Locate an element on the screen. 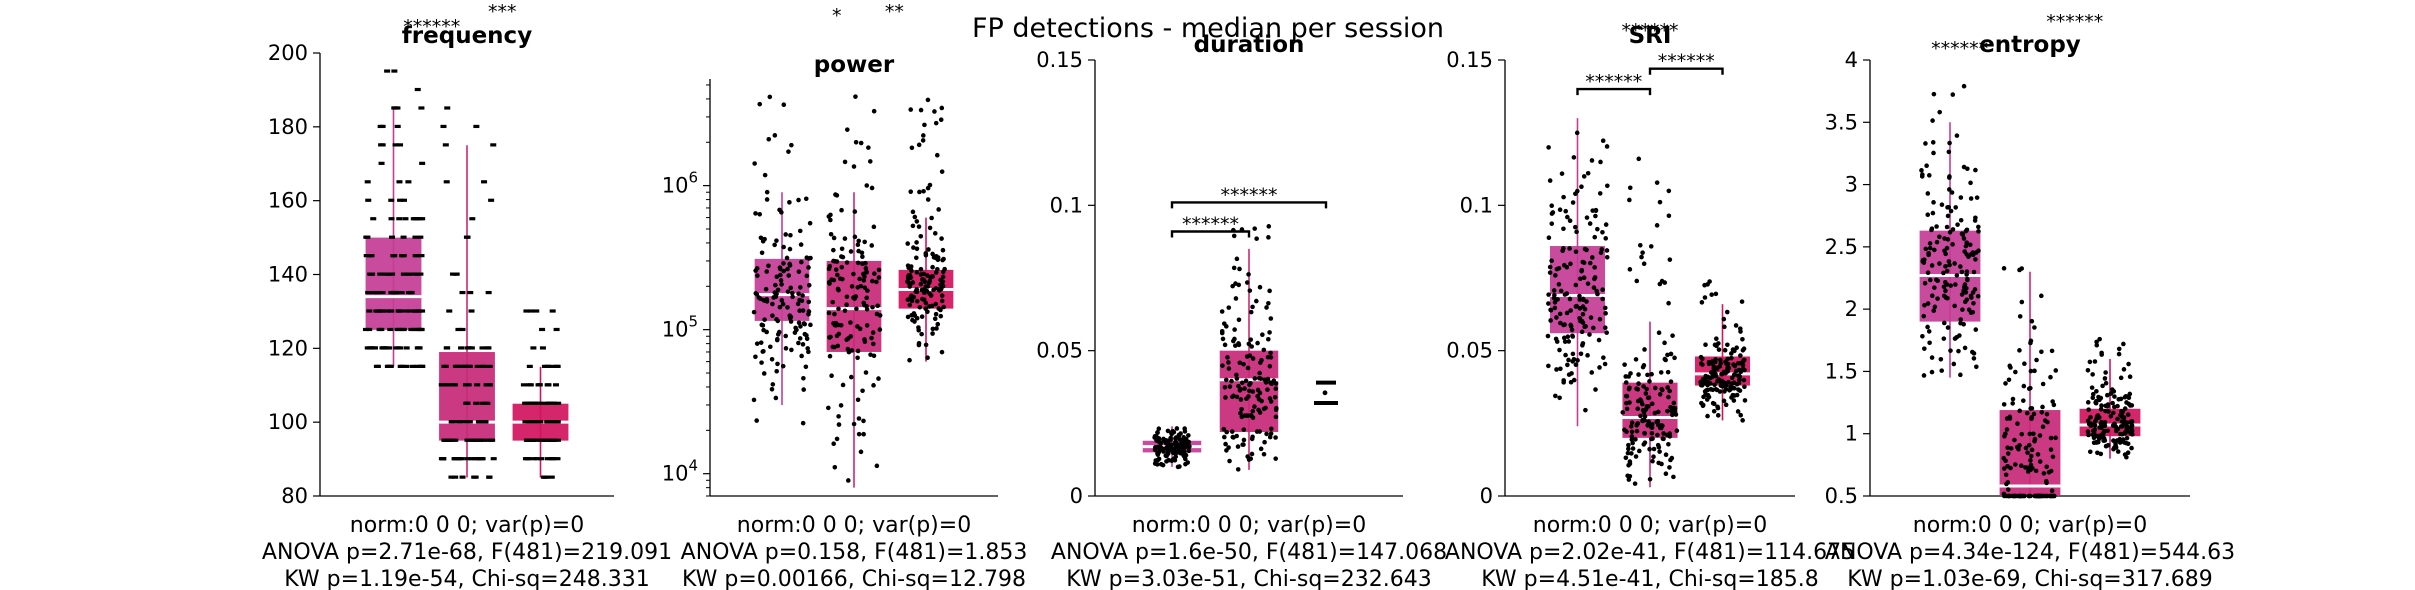  y-tick-label: 0 is located at coordinates (1486, 496).